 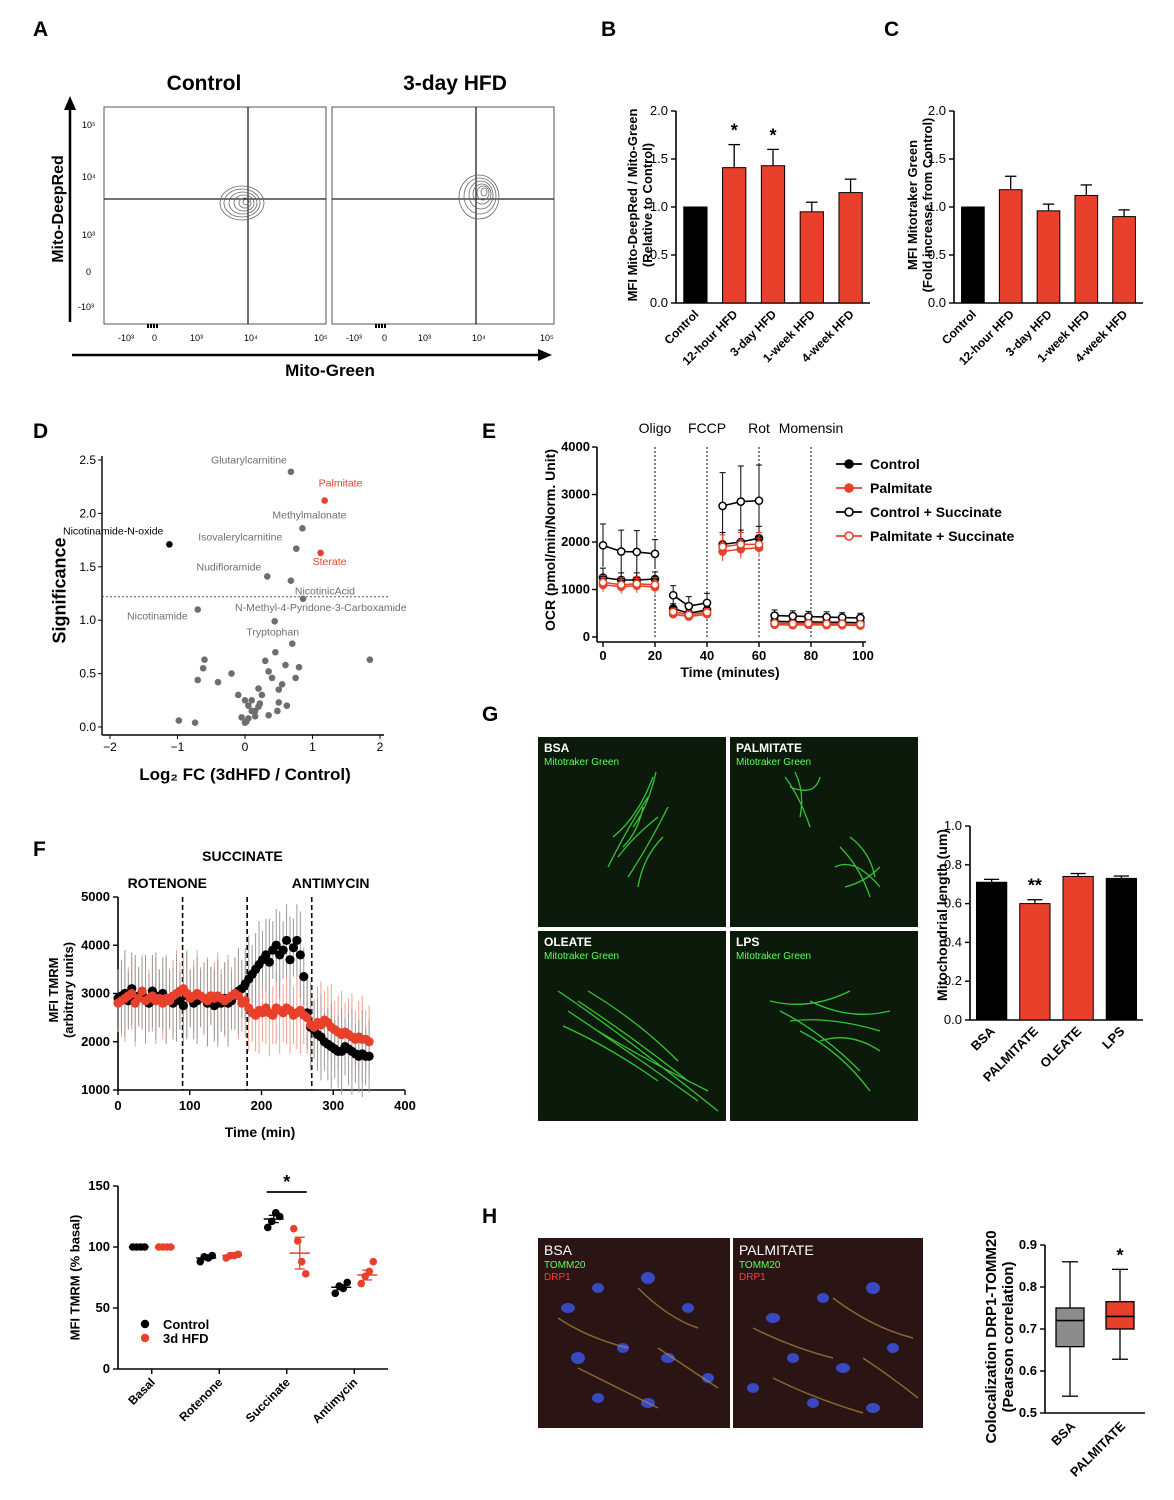 I want to click on C-category-label: 1-week HFD, so click(x=1063, y=336).